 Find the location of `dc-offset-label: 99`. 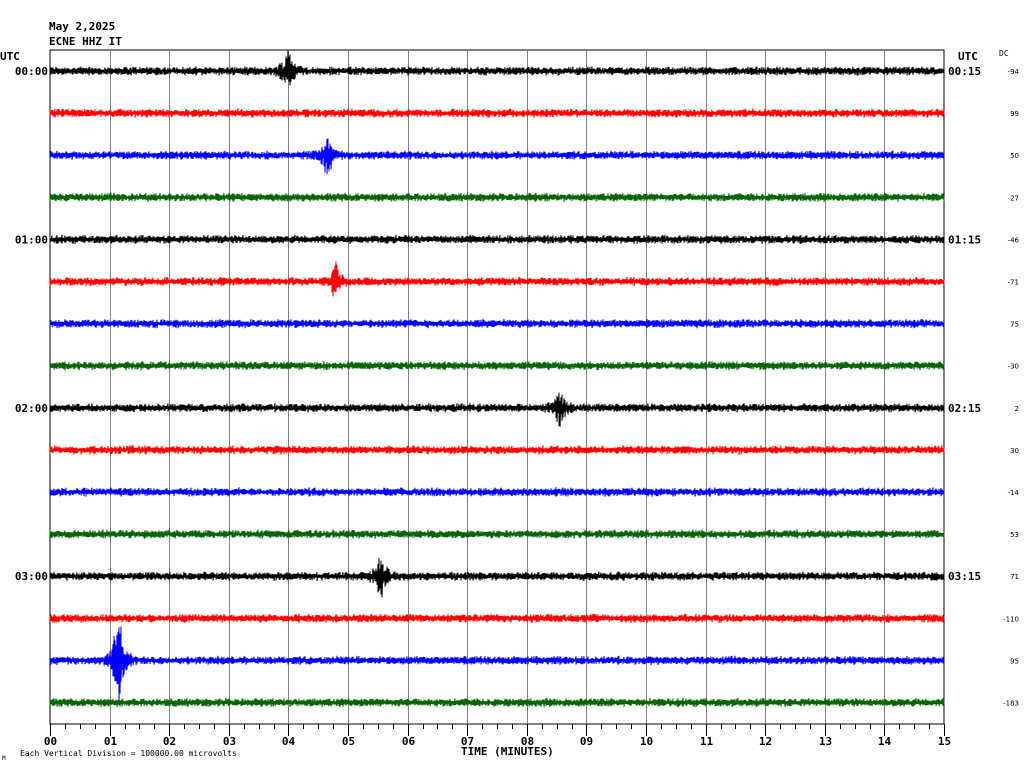

dc-offset-label: 99 is located at coordinates (1014, 114).